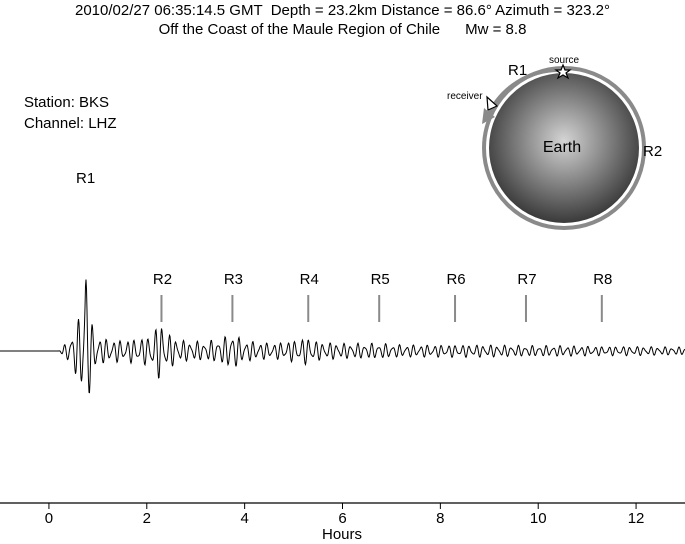 This screenshot has height=544, width=685. I want to click on x-tick-label: 10, so click(538, 518).